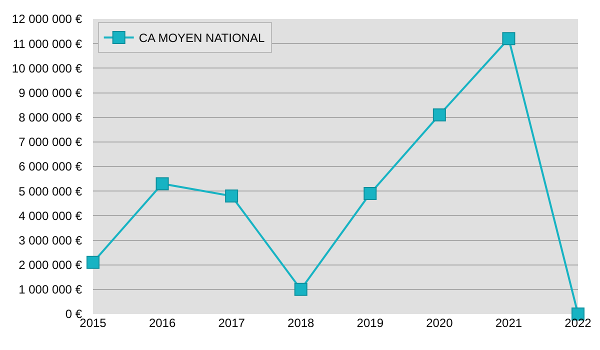  What do you see at coordinates (301, 323) in the screenshot?
I see `x-tick-label: 2018` at bounding box center [301, 323].